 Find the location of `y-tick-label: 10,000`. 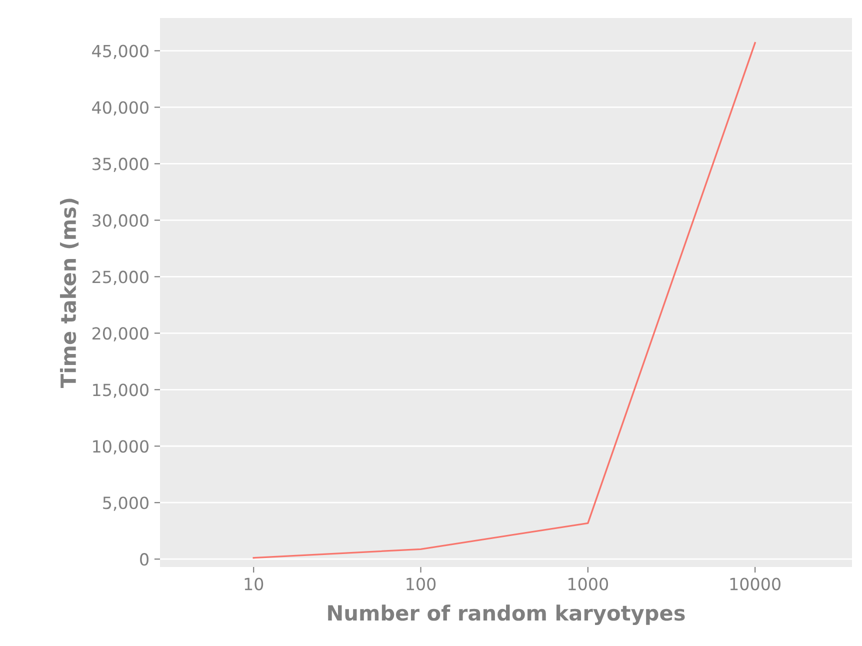

y-tick-label: 10,000 is located at coordinates (120, 447).